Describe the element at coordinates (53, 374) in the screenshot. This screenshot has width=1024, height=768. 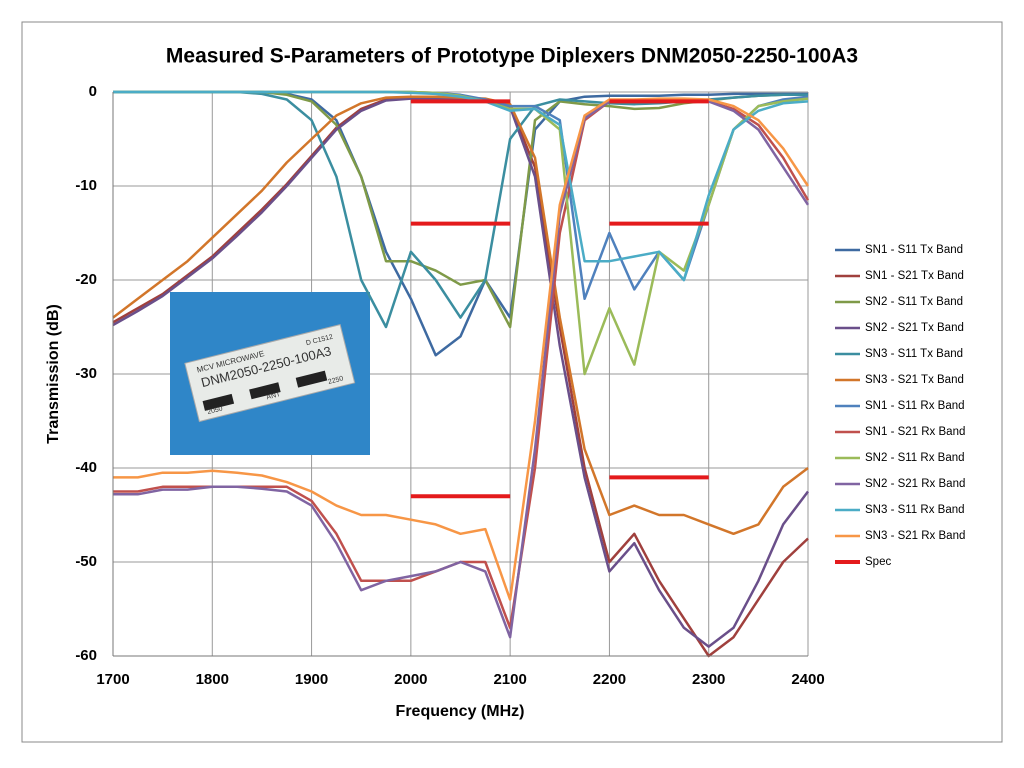
I see `y-axis-label: Transmission (dB)` at that location.